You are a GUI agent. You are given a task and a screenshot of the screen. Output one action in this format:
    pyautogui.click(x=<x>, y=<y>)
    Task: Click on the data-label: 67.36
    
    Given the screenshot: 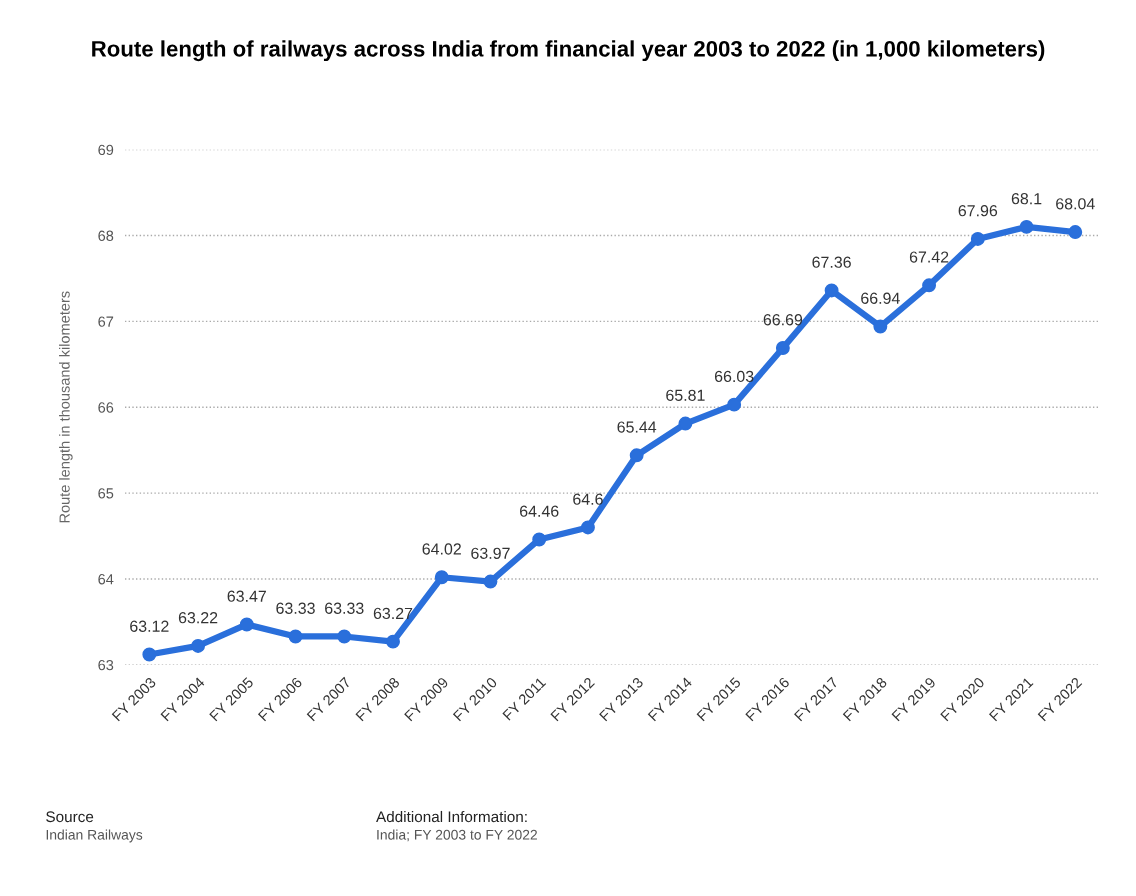 What is the action you would take?
    pyautogui.click(x=831, y=262)
    